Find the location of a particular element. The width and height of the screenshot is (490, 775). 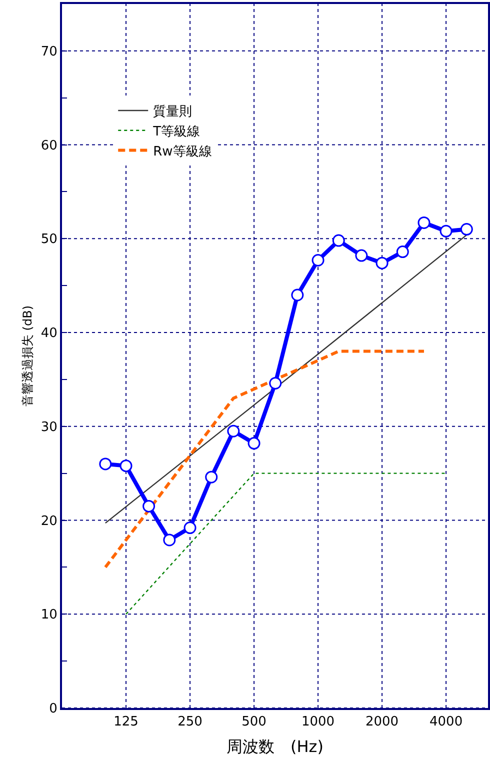

x-tick-label: 4000 is located at coordinates (446, 722).